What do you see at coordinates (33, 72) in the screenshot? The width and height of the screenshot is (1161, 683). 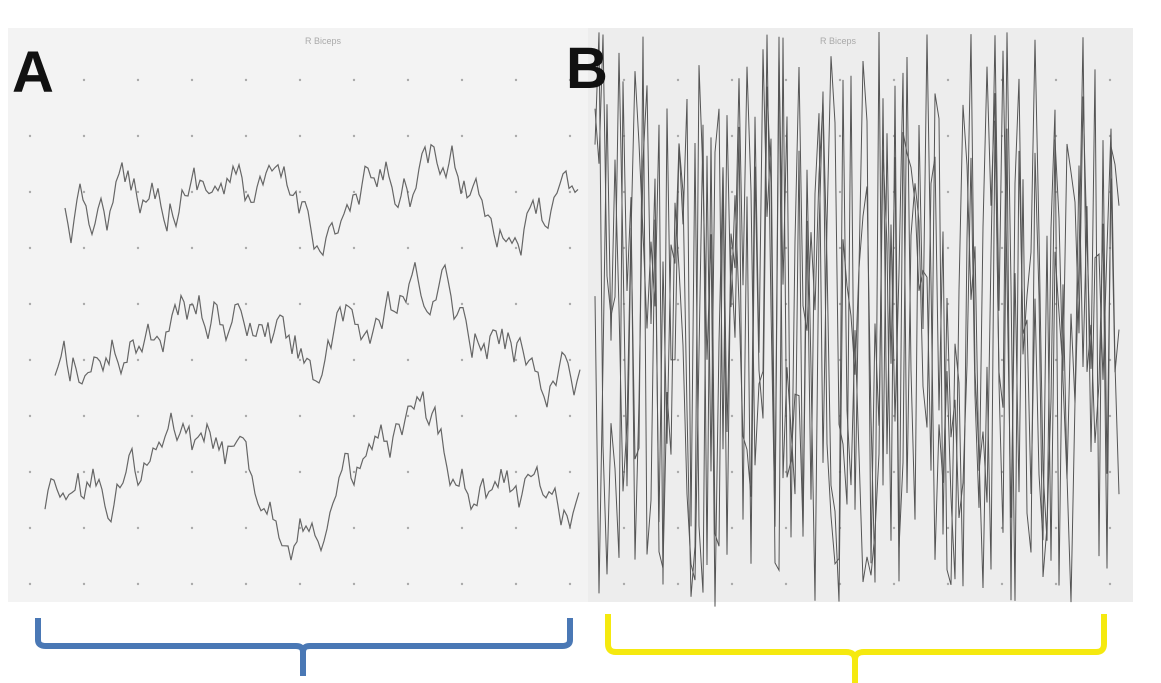 I see `panel-label: A` at bounding box center [33, 72].